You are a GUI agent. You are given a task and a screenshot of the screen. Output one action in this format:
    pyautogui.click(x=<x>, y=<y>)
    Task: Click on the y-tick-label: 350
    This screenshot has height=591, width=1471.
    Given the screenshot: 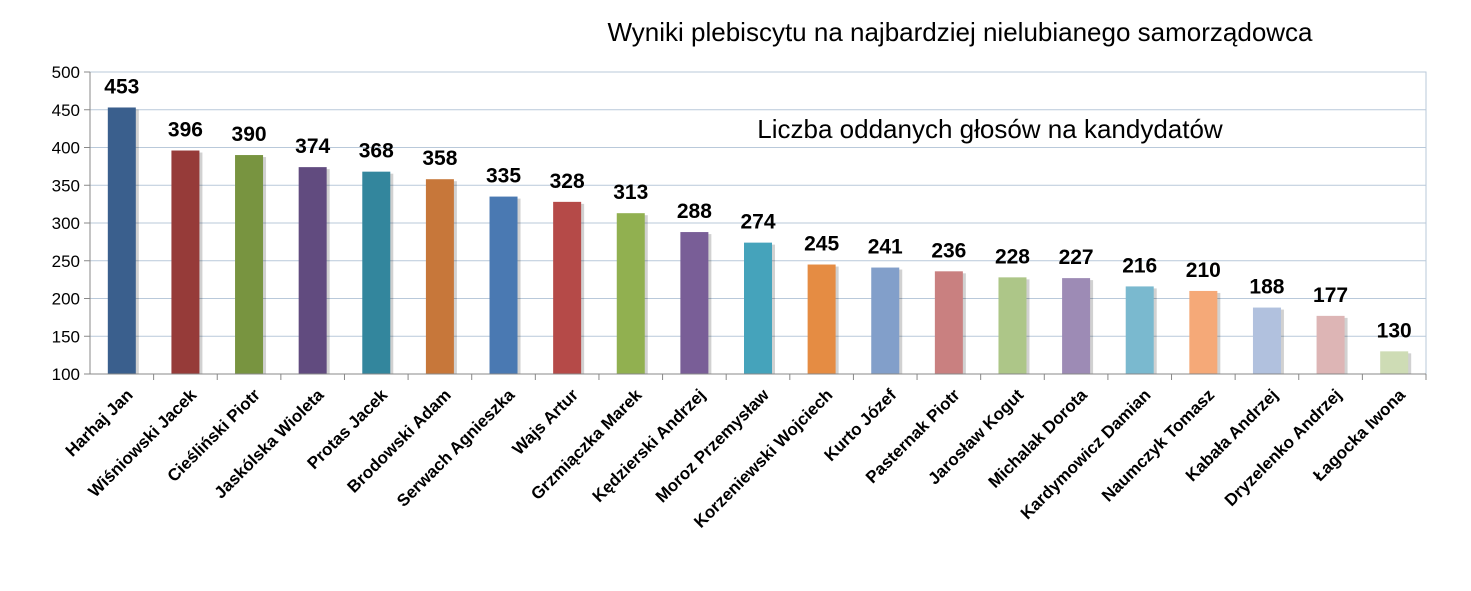 What is the action you would take?
    pyautogui.click(x=66, y=185)
    